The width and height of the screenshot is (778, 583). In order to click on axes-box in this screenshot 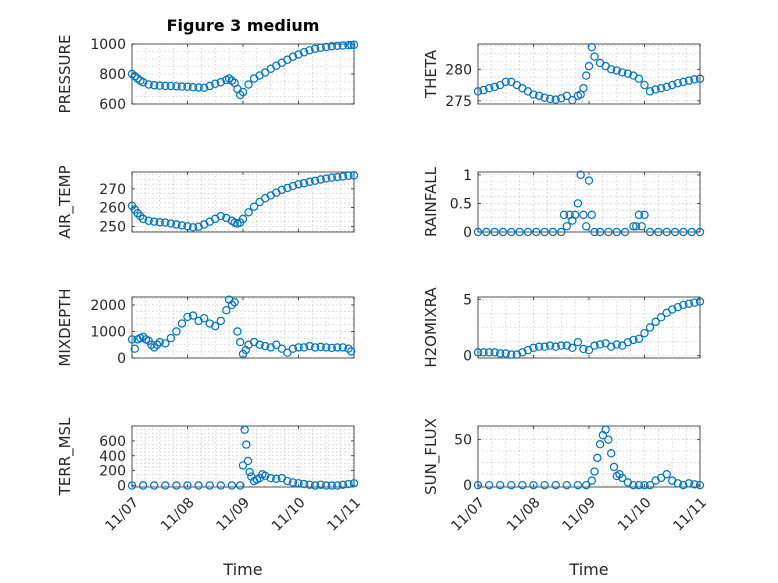, I will do `click(589, 456)`.